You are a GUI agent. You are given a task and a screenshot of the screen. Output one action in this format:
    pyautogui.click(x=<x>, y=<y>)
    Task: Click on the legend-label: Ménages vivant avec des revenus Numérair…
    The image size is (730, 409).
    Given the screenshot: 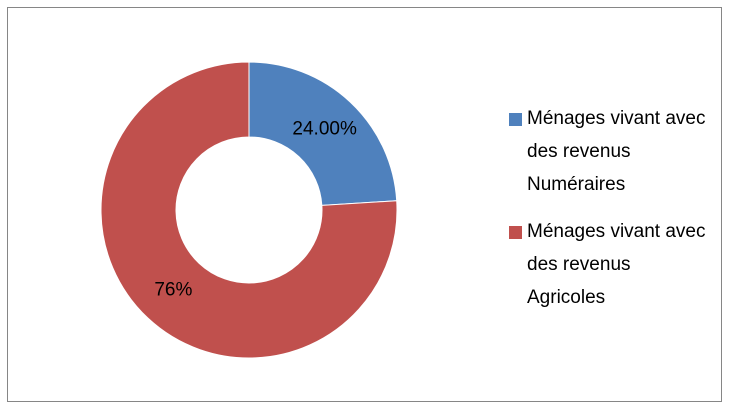 What is the action you would take?
    pyautogui.click(x=616, y=151)
    